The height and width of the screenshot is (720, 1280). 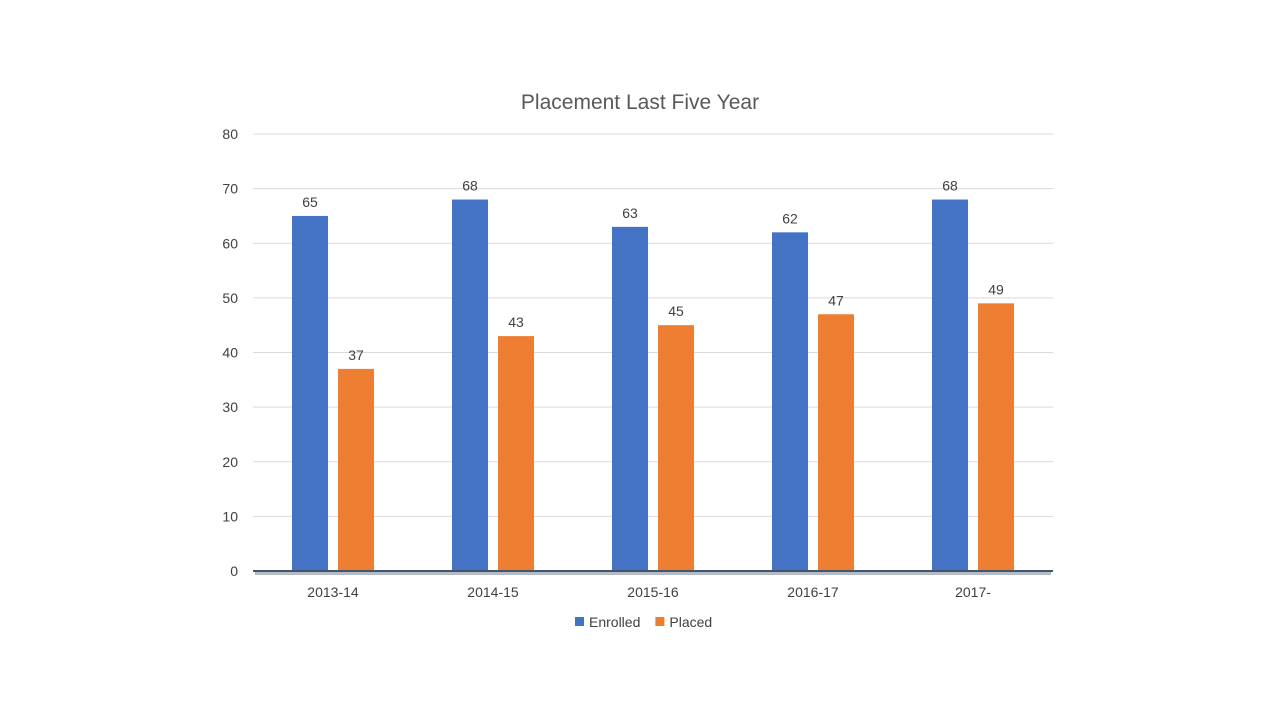 I want to click on x-tick-label: 2016-17, so click(x=813, y=592).